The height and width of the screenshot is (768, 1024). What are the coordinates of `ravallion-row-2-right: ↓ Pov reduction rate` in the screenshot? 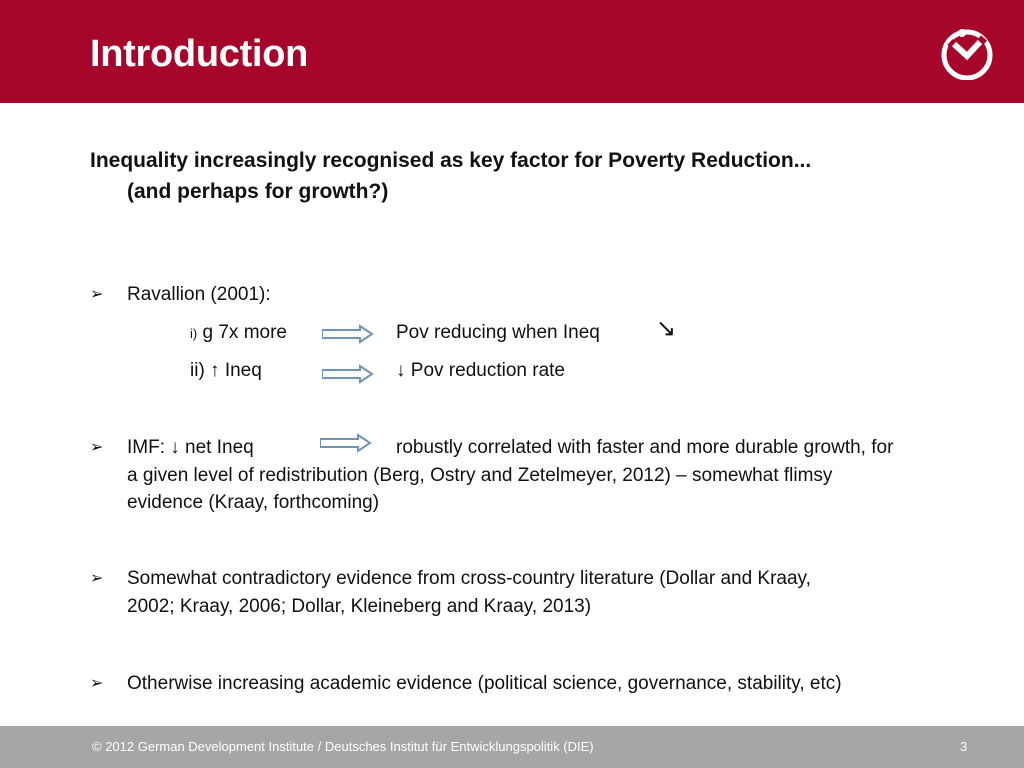 It's located at (480, 370).